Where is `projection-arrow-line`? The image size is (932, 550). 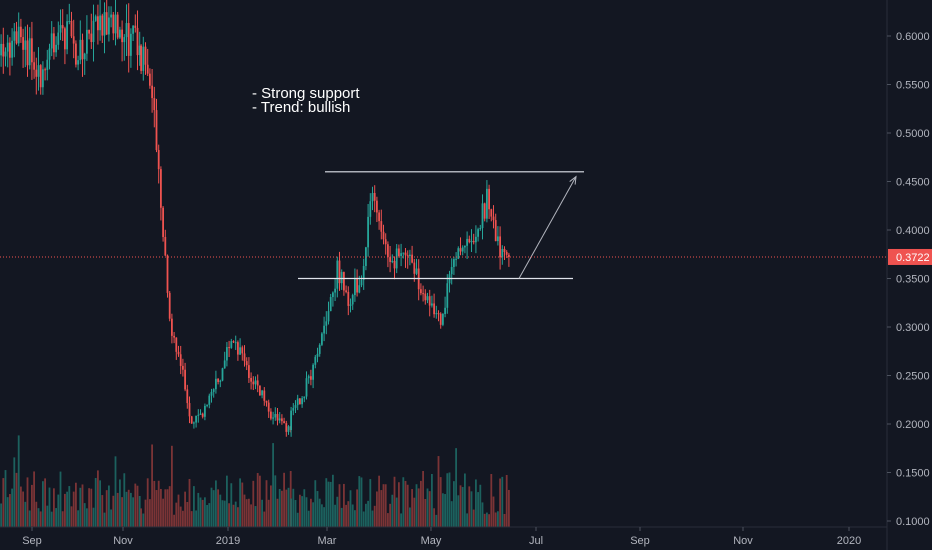 projection-arrow-line is located at coordinates (547, 227).